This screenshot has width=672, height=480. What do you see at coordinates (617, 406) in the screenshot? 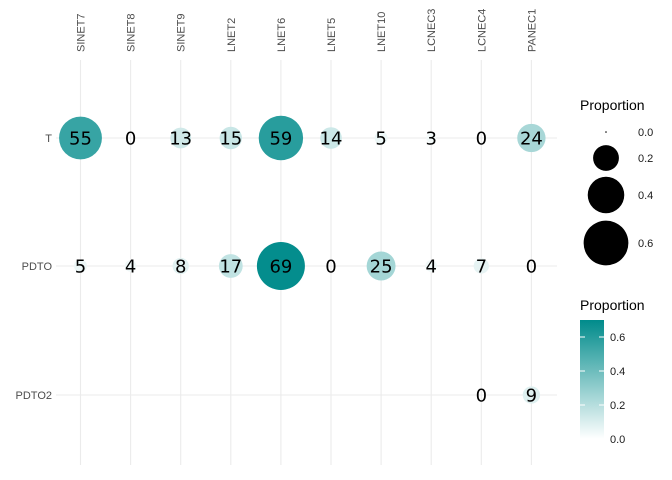
I see `color-legend-label: 0.2` at bounding box center [617, 406].